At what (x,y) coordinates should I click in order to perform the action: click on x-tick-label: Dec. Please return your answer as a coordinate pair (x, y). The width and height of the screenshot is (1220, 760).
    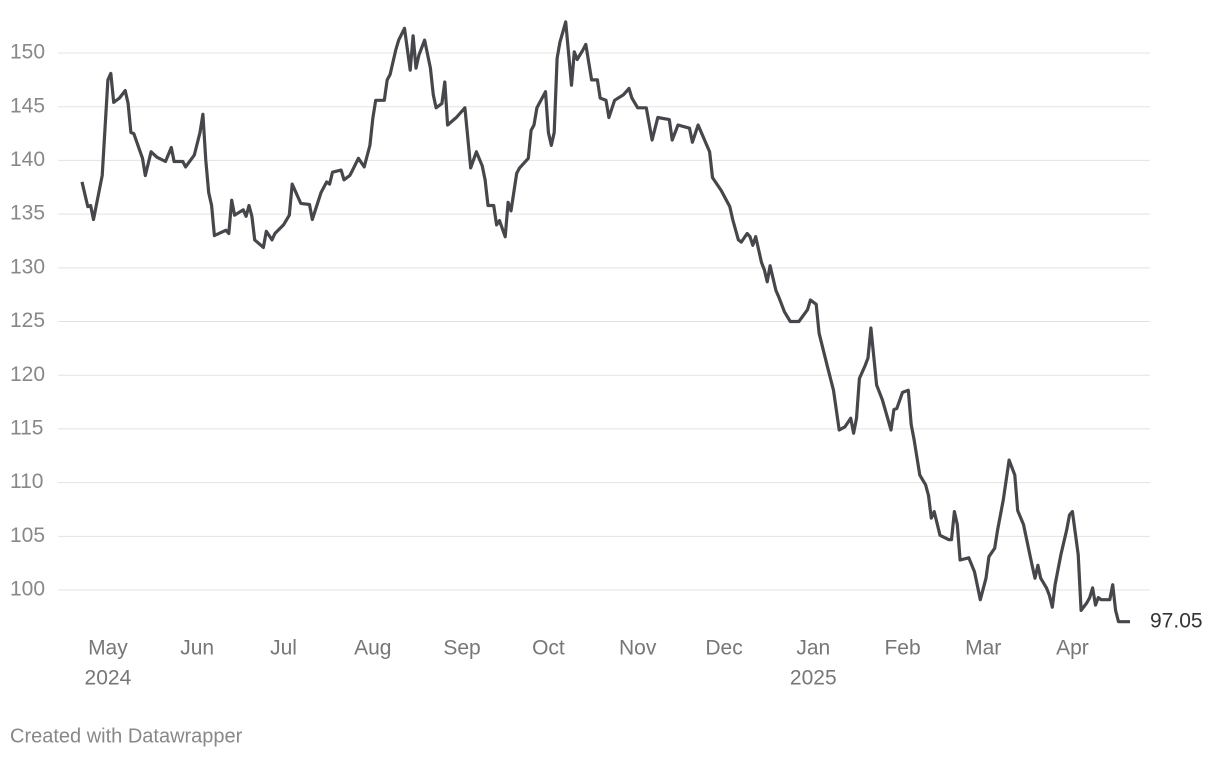
    Looking at the image, I should click on (723, 648).